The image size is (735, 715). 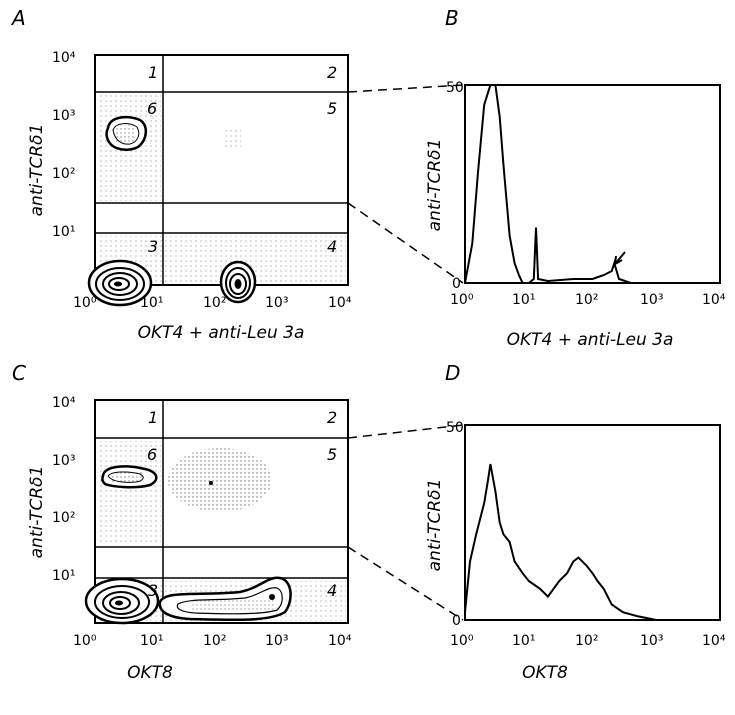 I want to click on arrow-icon, so click(x=620, y=258).